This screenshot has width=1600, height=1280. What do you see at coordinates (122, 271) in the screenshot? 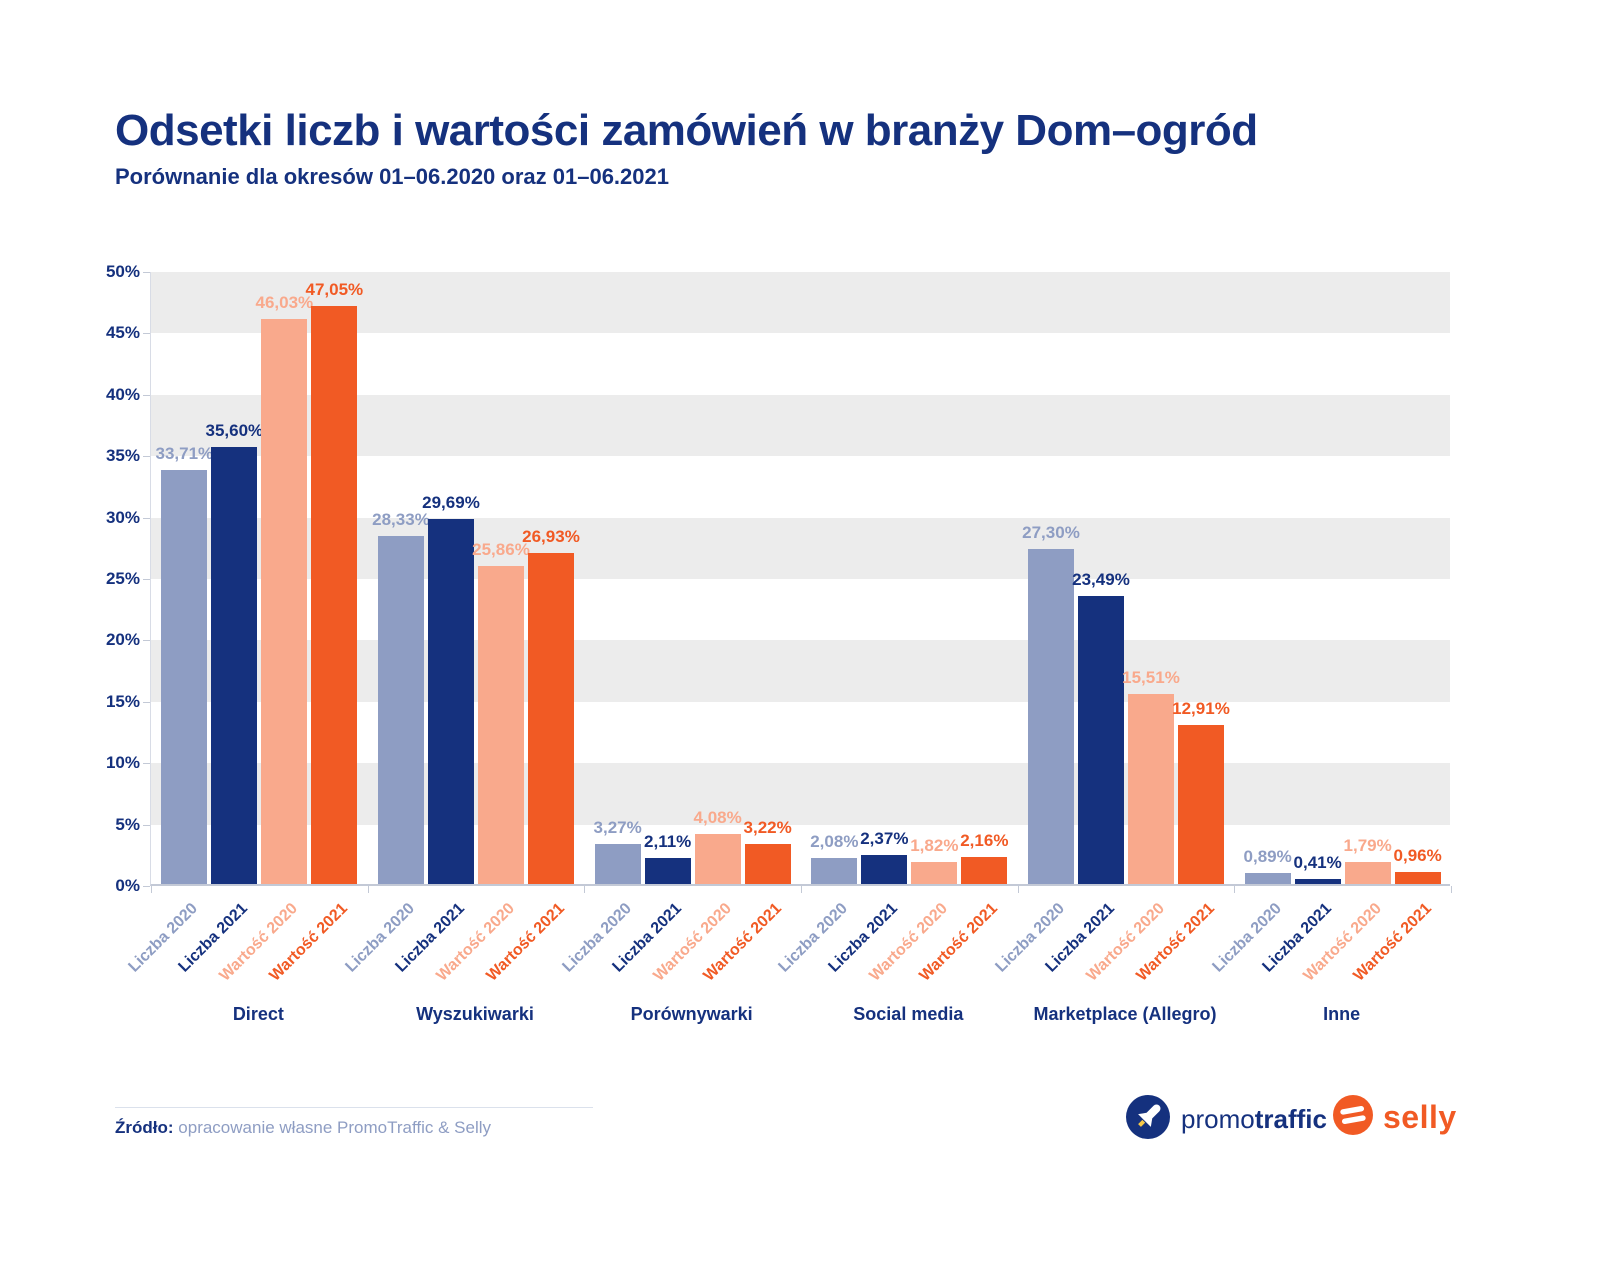
I see `y-axis-label: 50%` at bounding box center [122, 271].